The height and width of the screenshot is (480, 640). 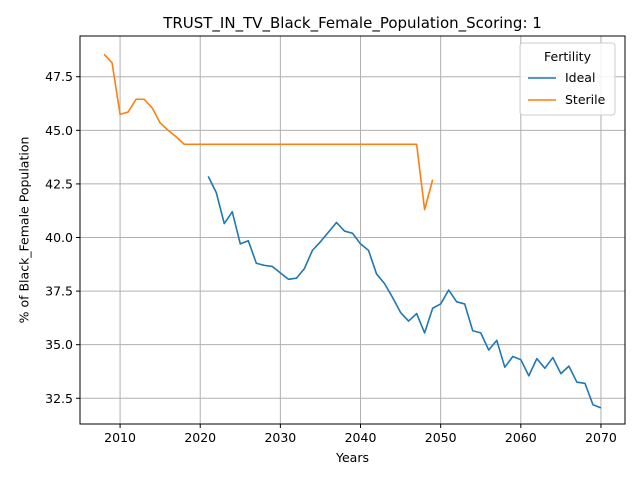 What do you see at coordinates (59, 237) in the screenshot?
I see `y-tick-label: 40.0` at bounding box center [59, 237].